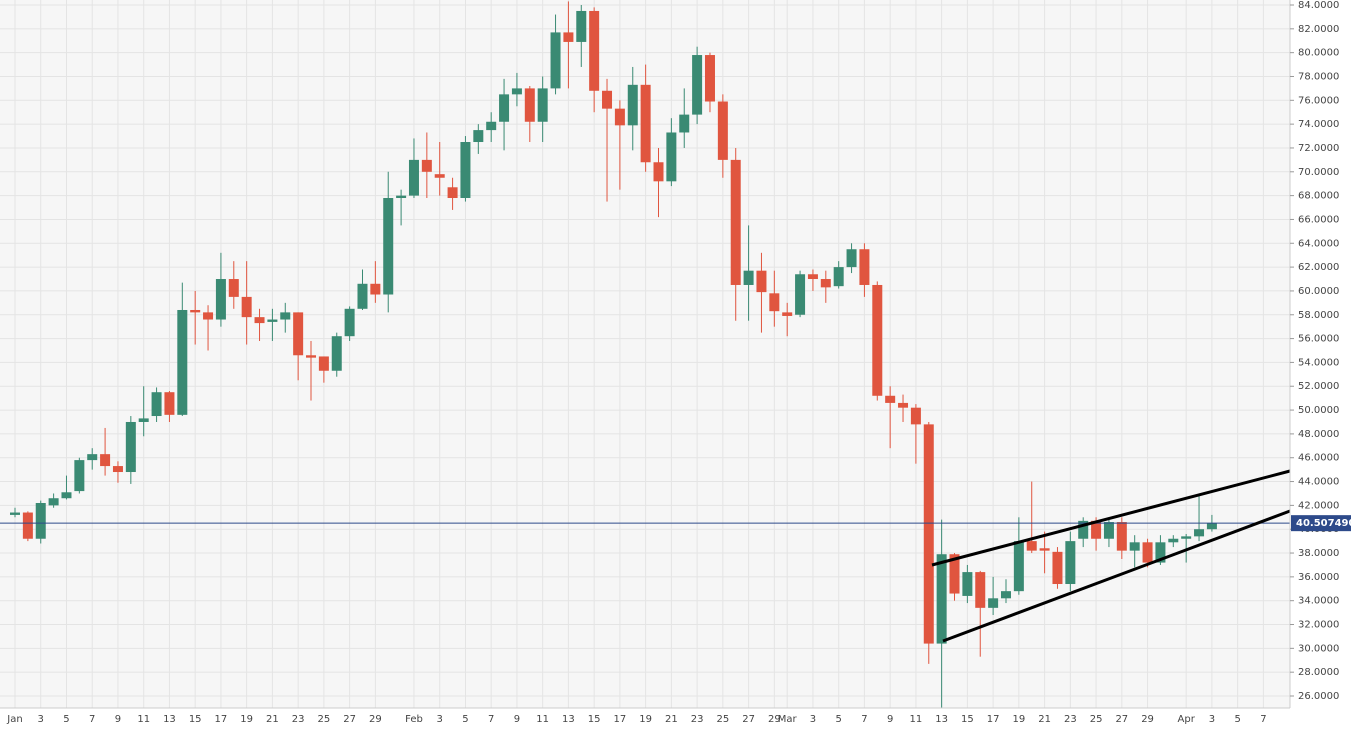  What do you see at coordinates (1318, 267) in the screenshot?
I see `y-tick-label: 62.0000` at bounding box center [1318, 267].